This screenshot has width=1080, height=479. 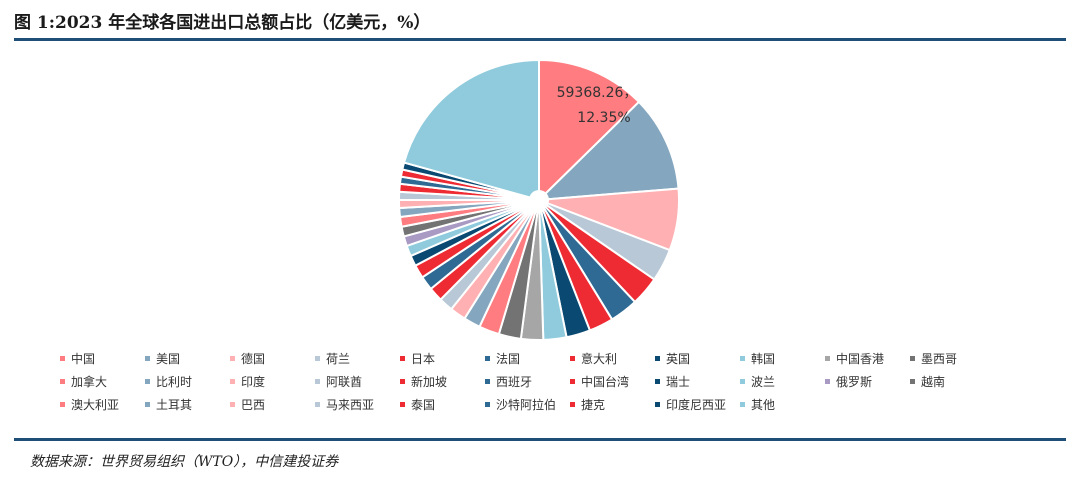 What do you see at coordinates (527, 358) in the screenshot?
I see `legend-item: 法国` at bounding box center [527, 358].